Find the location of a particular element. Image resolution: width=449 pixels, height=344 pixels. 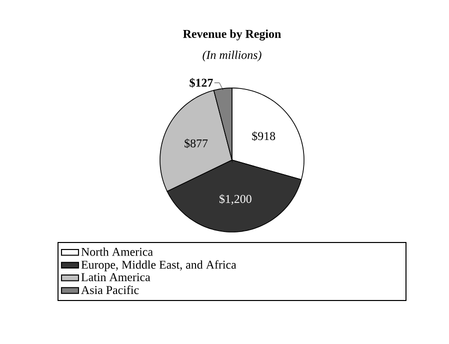

data-label: $1,200 is located at coordinates (236, 199).